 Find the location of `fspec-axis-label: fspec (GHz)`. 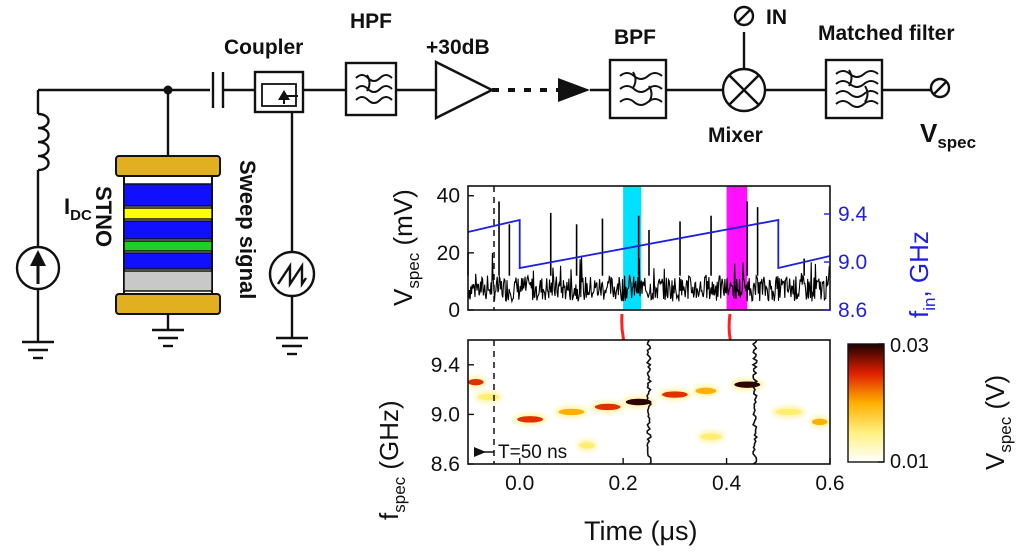

fspec-axis-label: fspec (GHz) is located at coordinates (391, 460).